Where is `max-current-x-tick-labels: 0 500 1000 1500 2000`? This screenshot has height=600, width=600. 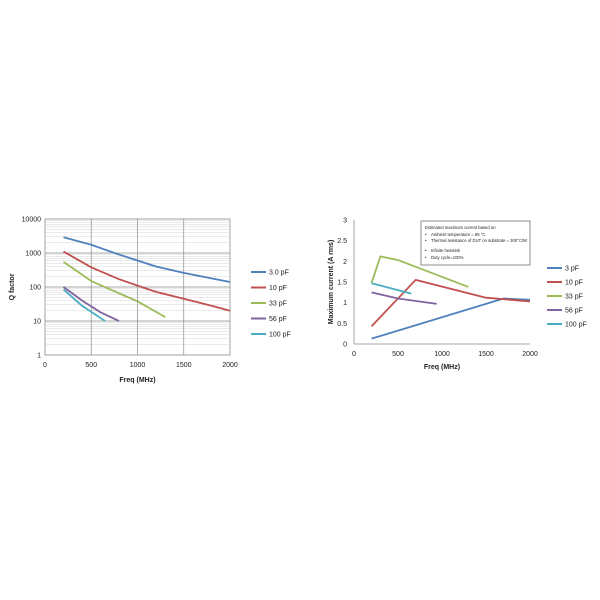 max-current-x-tick-labels: 0 500 1000 1500 2000 is located at coordinates (445, 354).